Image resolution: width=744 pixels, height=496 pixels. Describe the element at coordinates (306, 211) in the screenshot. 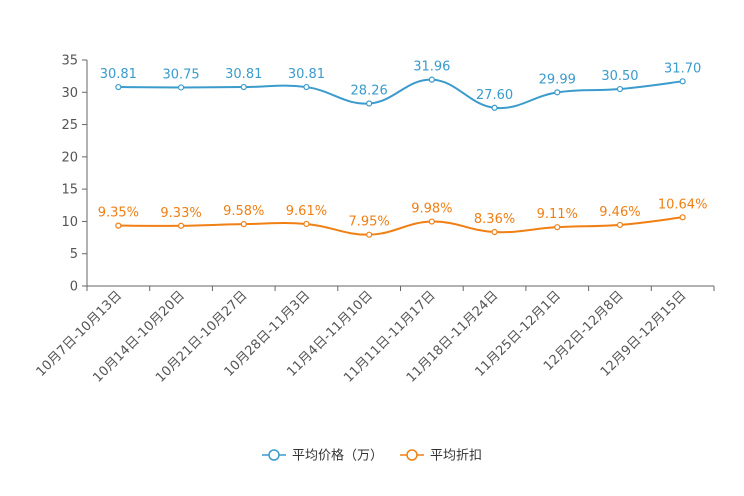

I see `data-label: 9.61%` at that location.